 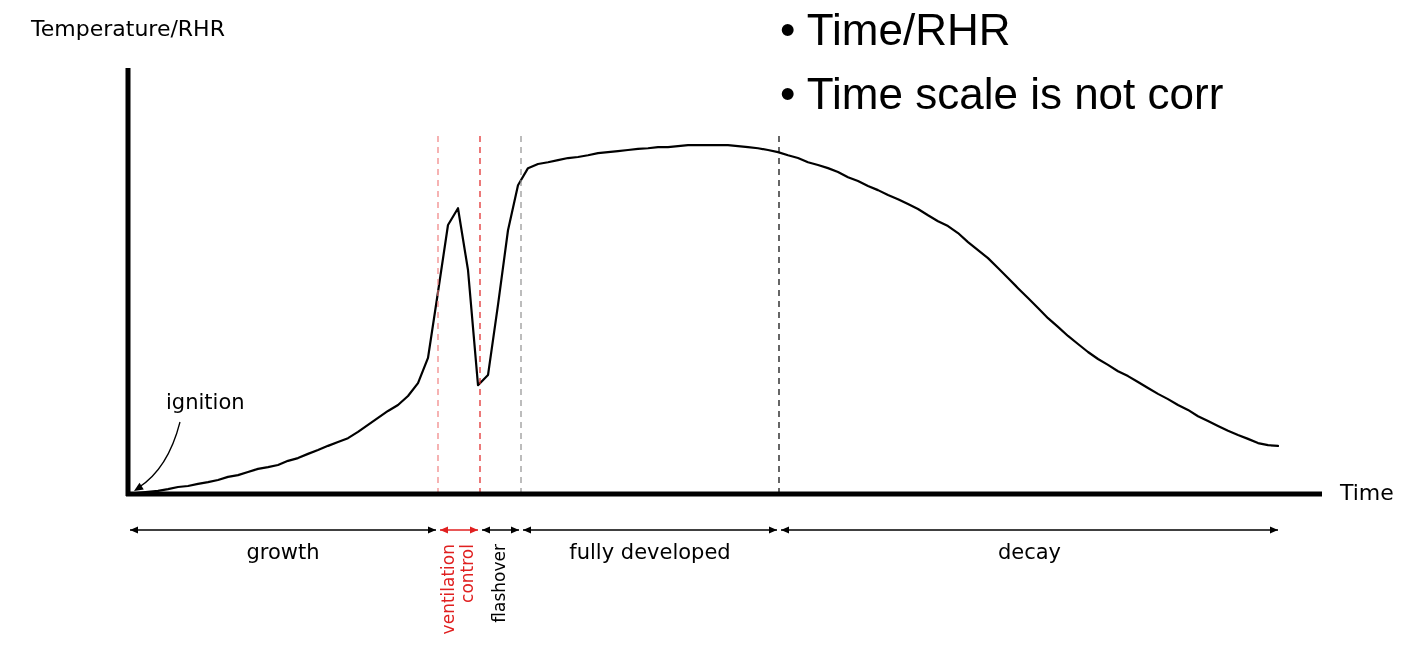 I want to click on x-axis-title: Time, so click(x=1366, y=492).